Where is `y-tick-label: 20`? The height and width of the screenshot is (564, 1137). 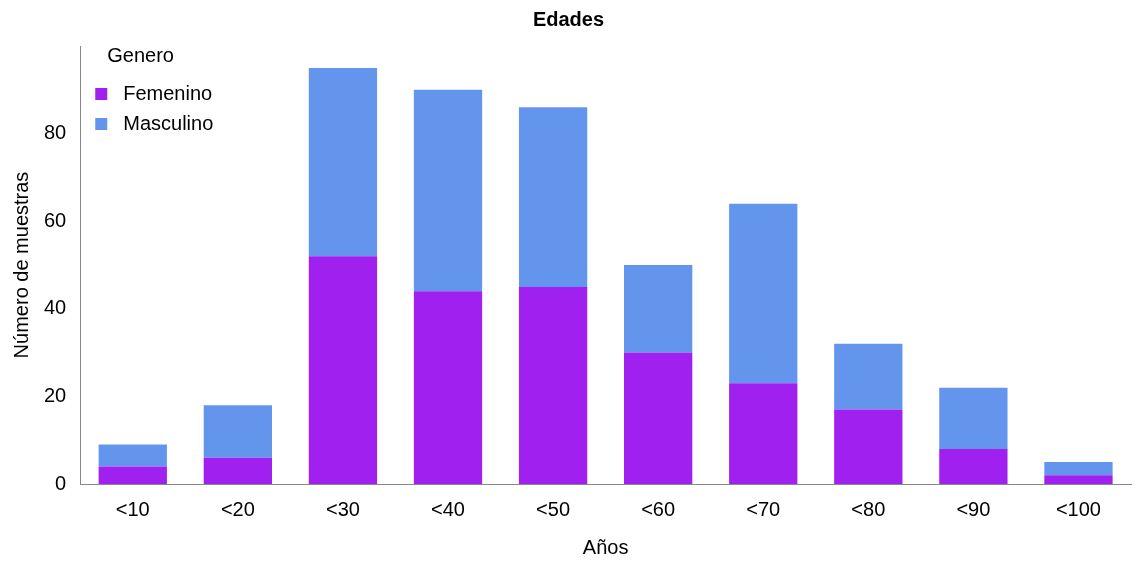 y-tick-label: 20 is located at coordinates (55, 394).